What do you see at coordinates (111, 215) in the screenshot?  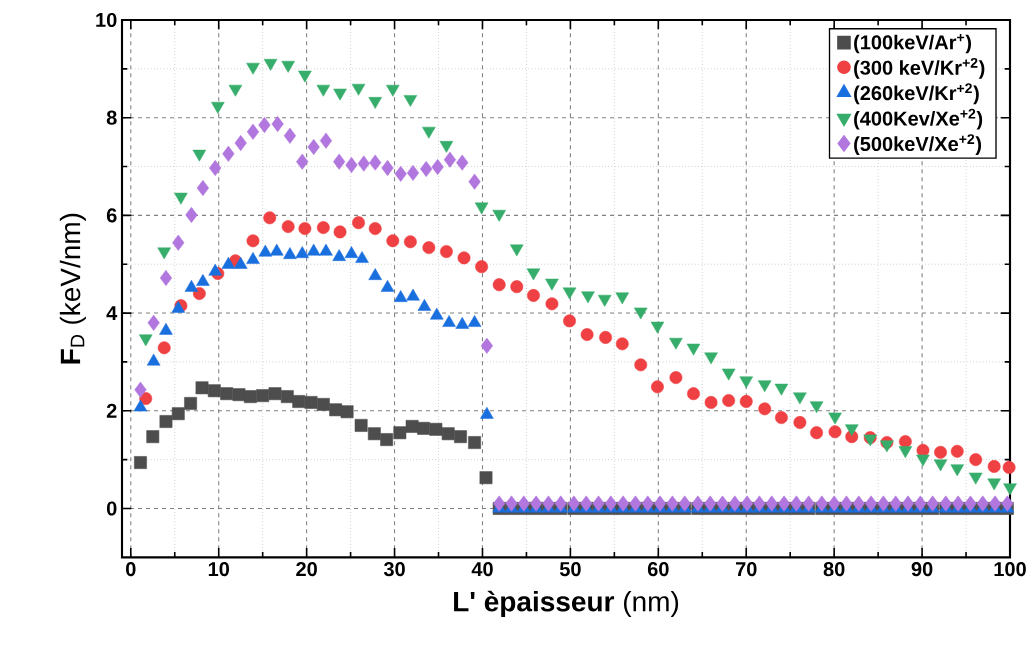 I see `y-tick-label: 6` at bounding box center [111, 215].